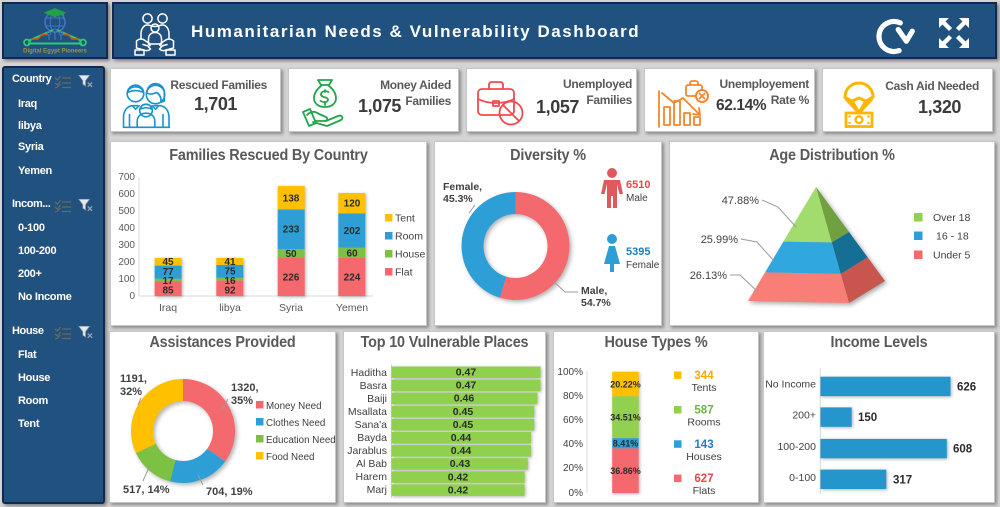 The width and height of the screenshot is (1000, 507). I want to click on svg-text: Flat, so click(404, 273).